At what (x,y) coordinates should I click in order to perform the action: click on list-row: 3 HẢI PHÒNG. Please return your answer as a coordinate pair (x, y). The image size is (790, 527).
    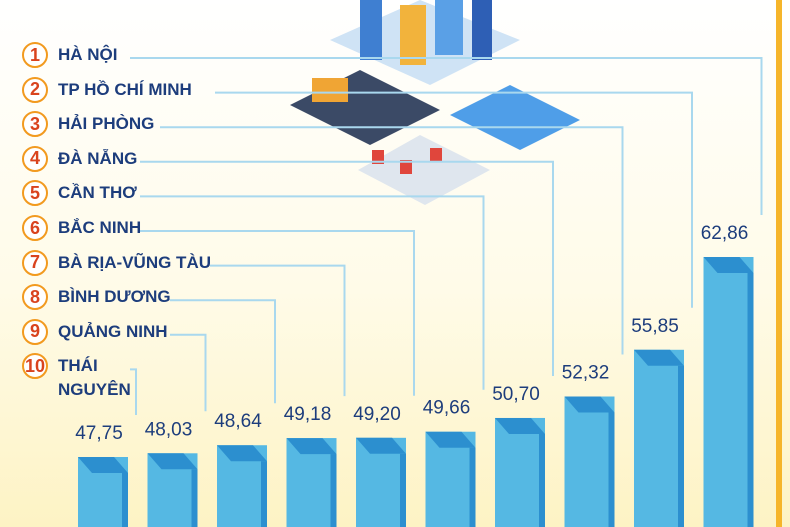
    Looking at the image, I should click on (88, 126).